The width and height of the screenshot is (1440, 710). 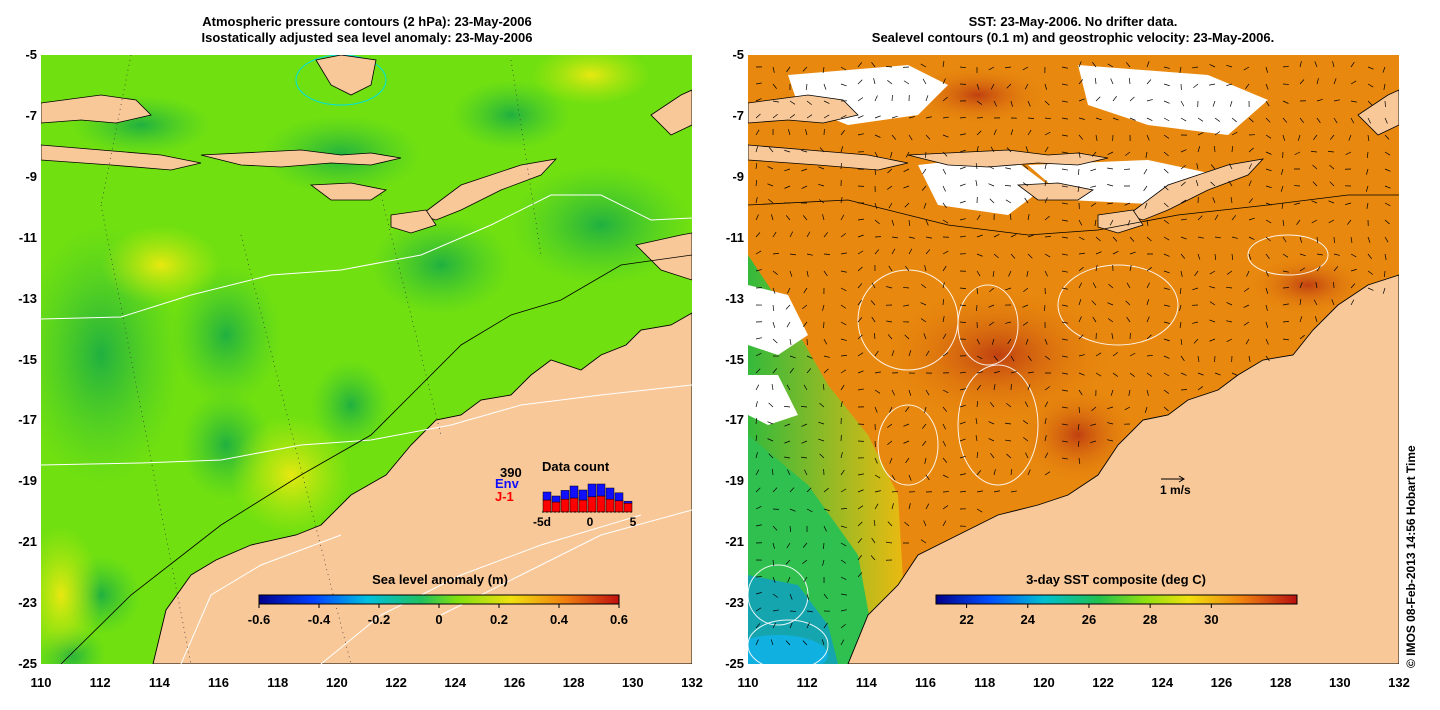 I want to click on colorbar-tick-label: 0.4, so click(x=559, y=619).